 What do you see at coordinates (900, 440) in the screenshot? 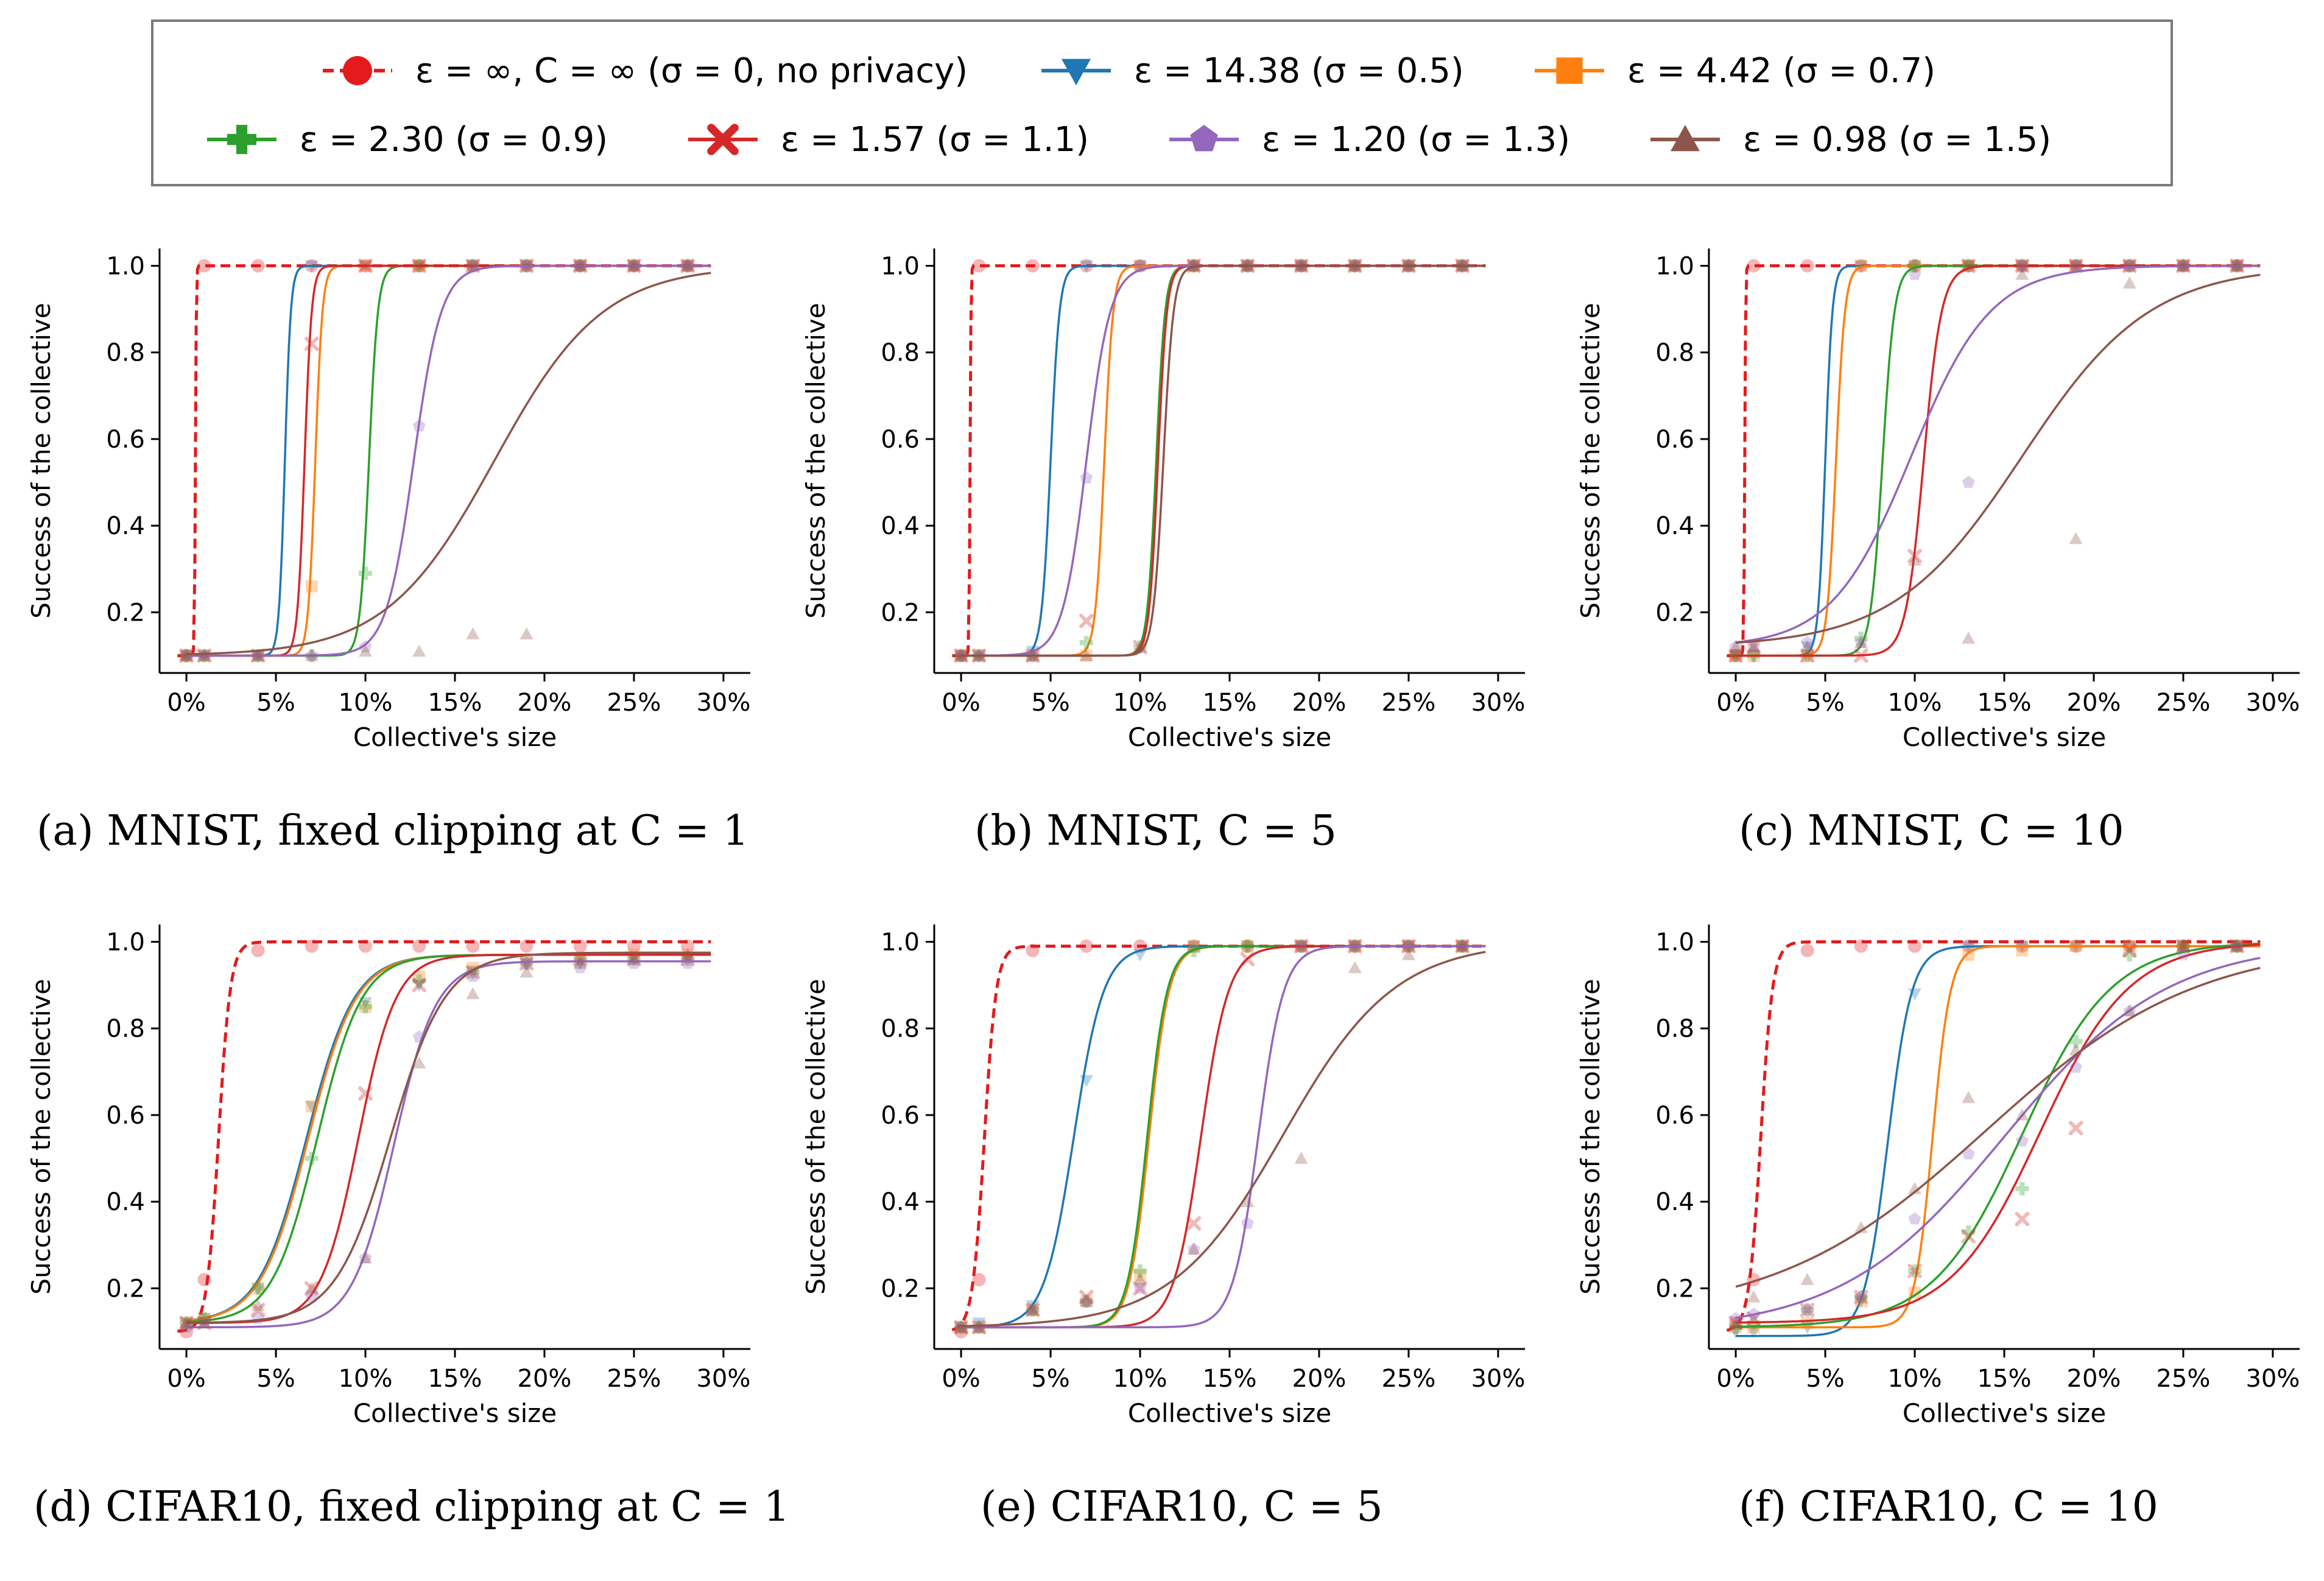
I see `panel-b-y-tick-label: 0.6` at bounding box center [900, 440].